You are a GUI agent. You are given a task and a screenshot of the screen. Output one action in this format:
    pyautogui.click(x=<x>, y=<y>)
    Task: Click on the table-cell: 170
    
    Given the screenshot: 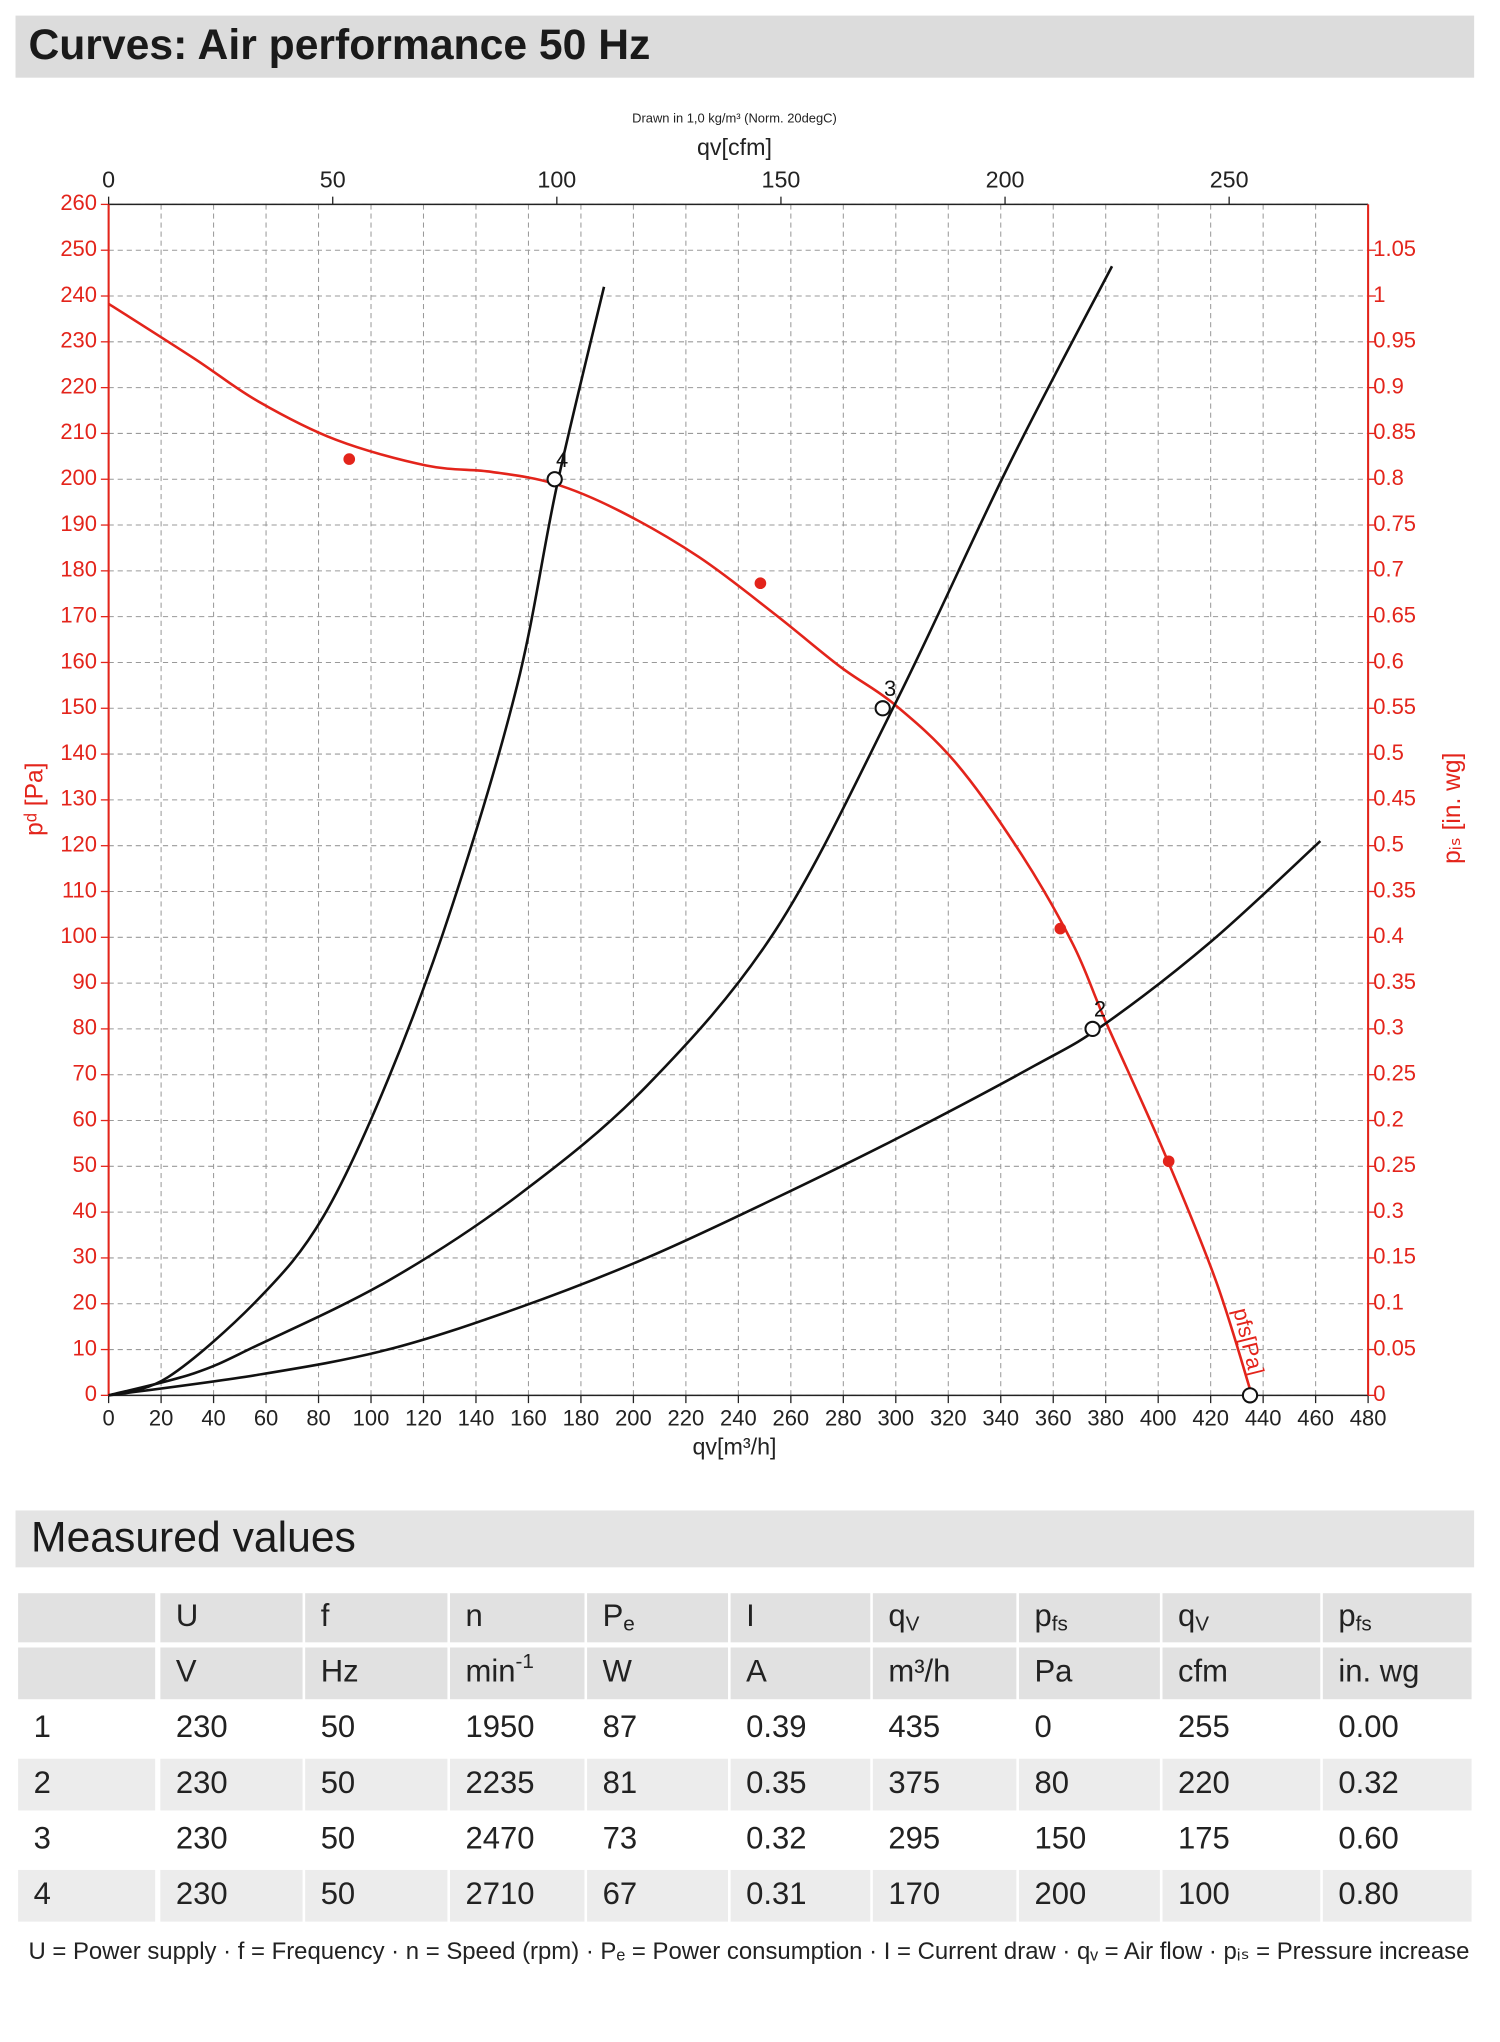 What is the action you would take?
    pyautogui.click(x=914, y=1893)
    